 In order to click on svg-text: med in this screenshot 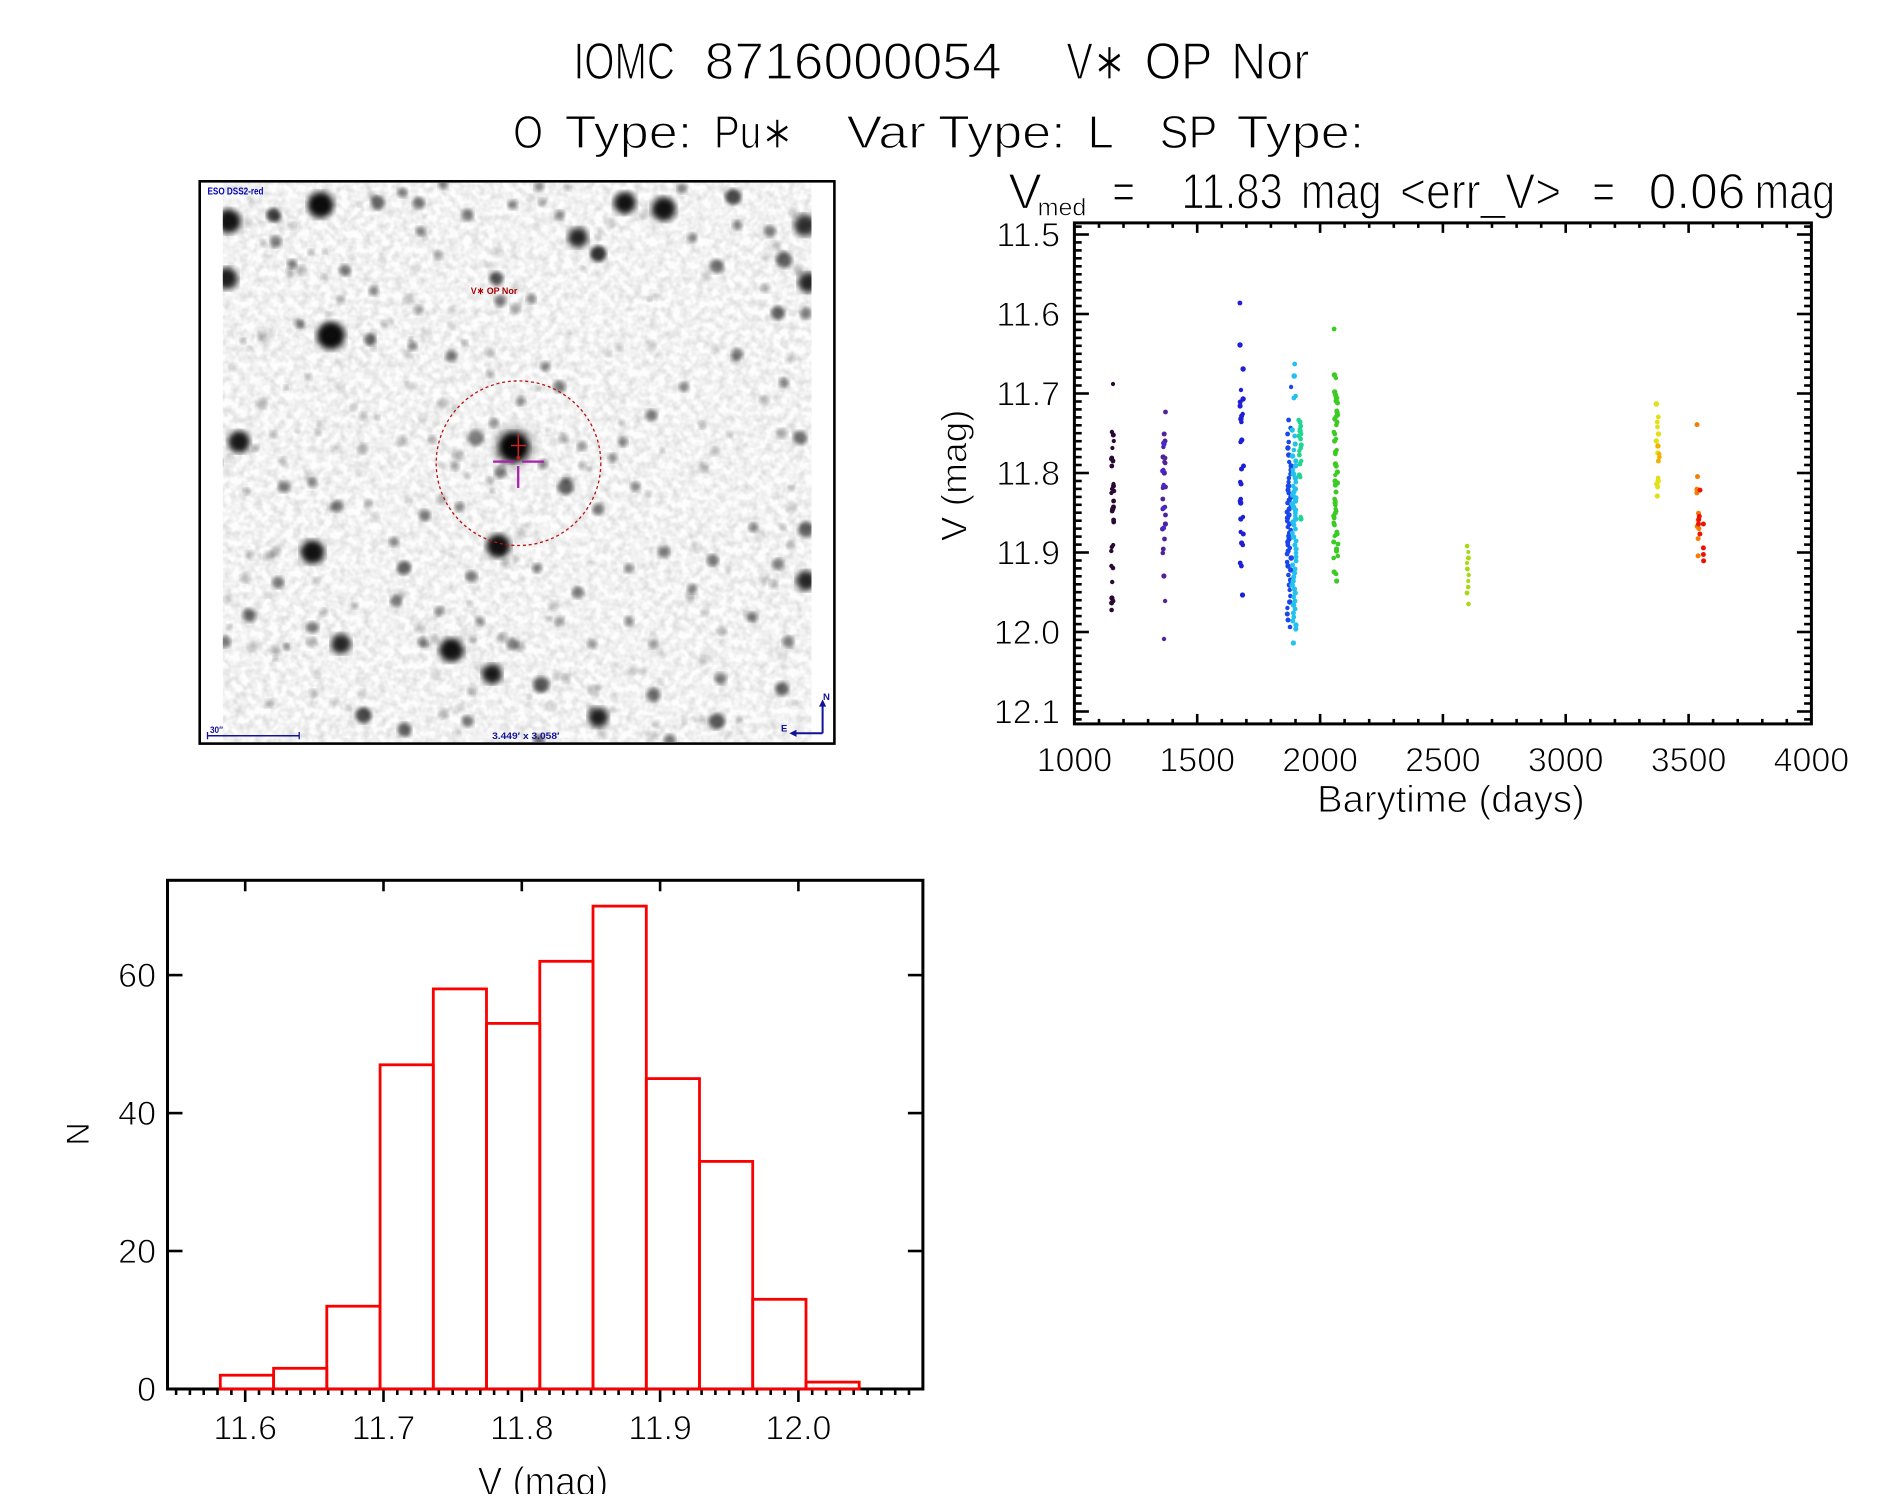, I will do `click(1062, 208)`.